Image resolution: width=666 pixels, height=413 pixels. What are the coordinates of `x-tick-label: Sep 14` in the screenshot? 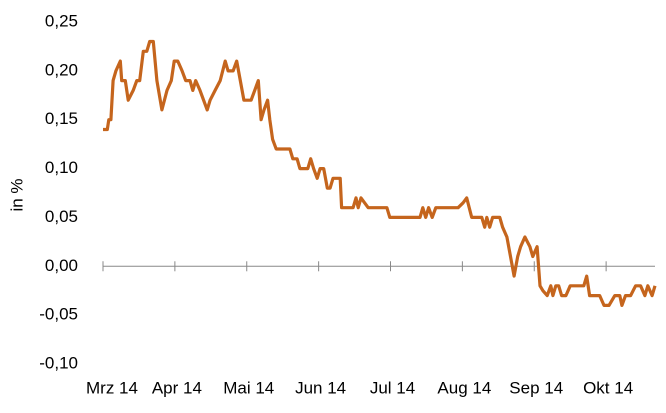 It's located at (536, 387).